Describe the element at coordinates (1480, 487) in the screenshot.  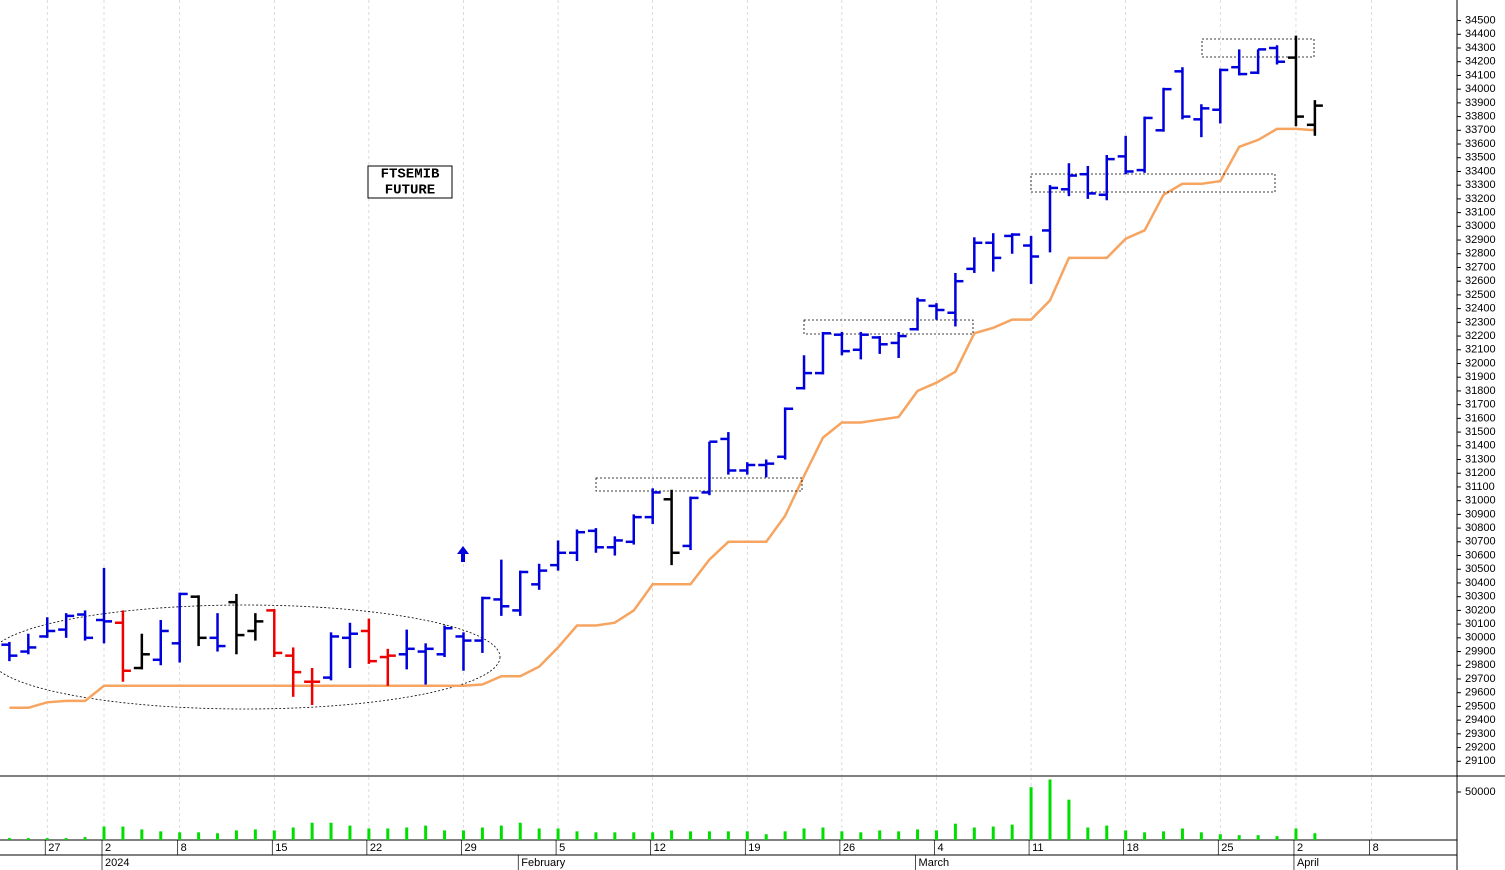
I see `y-tick-label: 31100` at that location.